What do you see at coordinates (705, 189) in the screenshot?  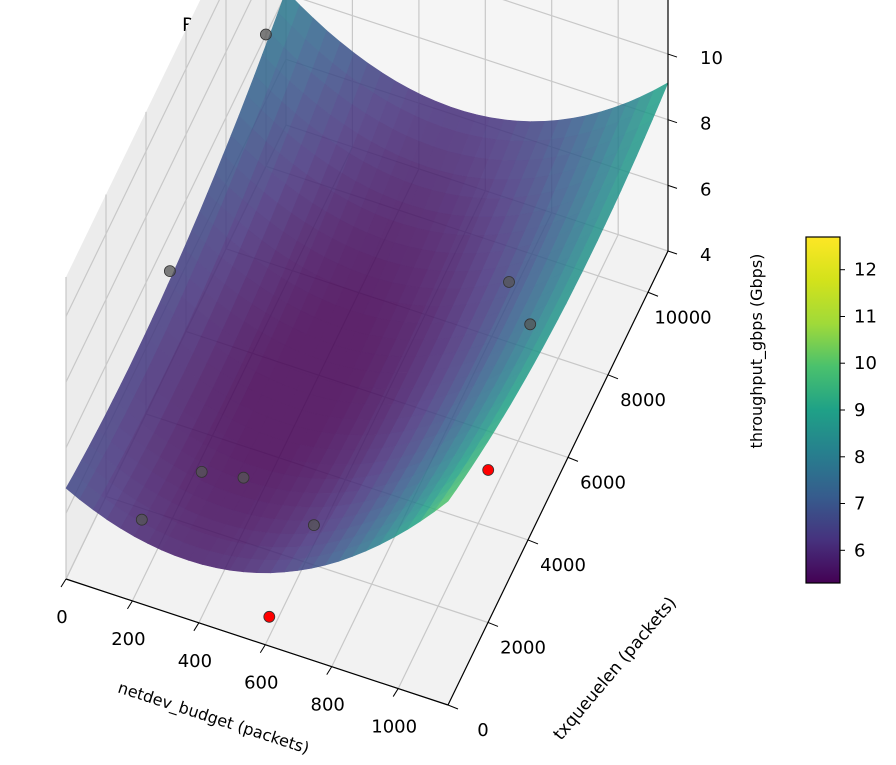 I see `z-tick-label: 6` at bounding box center [705, 189].